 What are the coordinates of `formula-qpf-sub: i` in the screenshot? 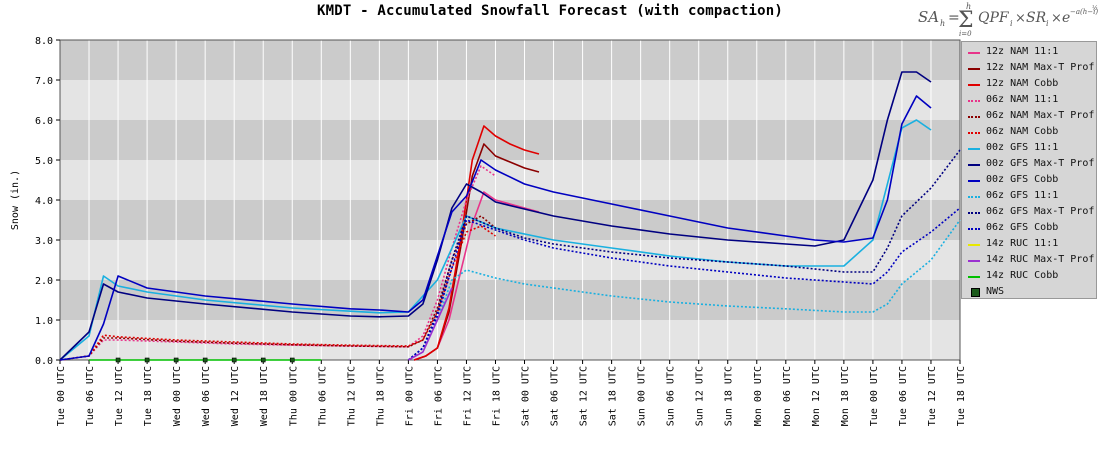 It's located at (1011, 23).